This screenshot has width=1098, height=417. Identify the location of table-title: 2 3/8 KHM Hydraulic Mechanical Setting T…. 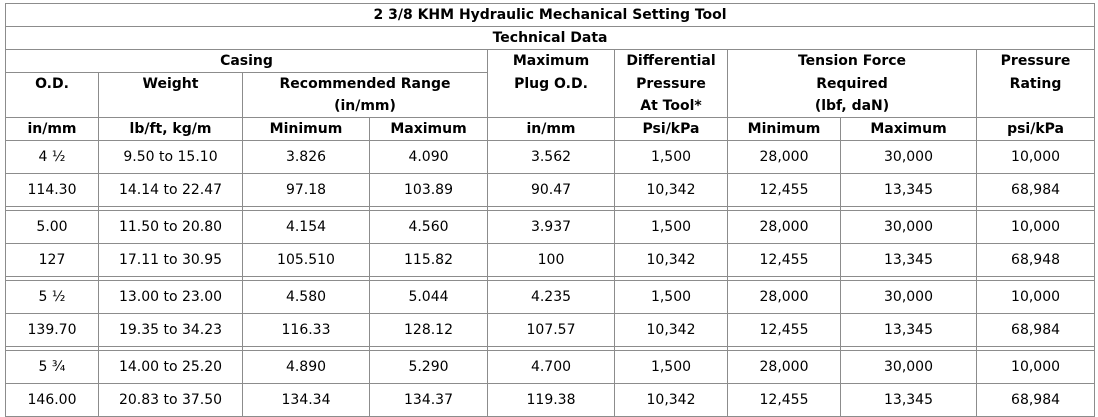
(550, 15).